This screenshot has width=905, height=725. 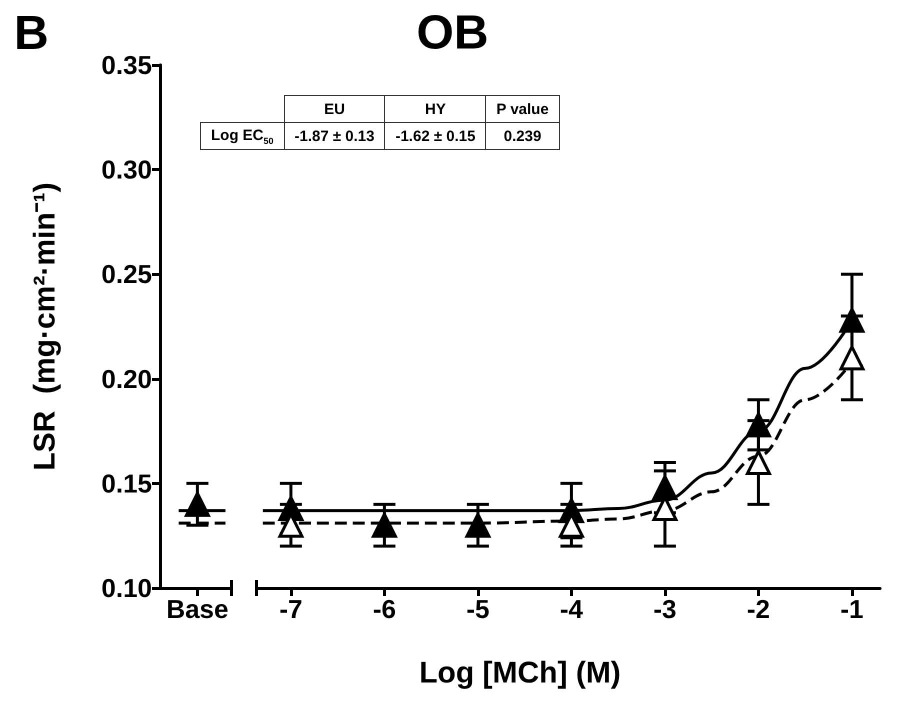 I want to click on x-axis-title: Log [MCh] (M), so click(x=520, y=673).